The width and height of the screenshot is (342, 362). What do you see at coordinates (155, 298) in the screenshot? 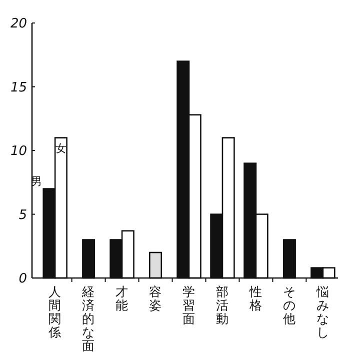
I see `x-tick-label: 容姿` at bounding box center [155, 298].